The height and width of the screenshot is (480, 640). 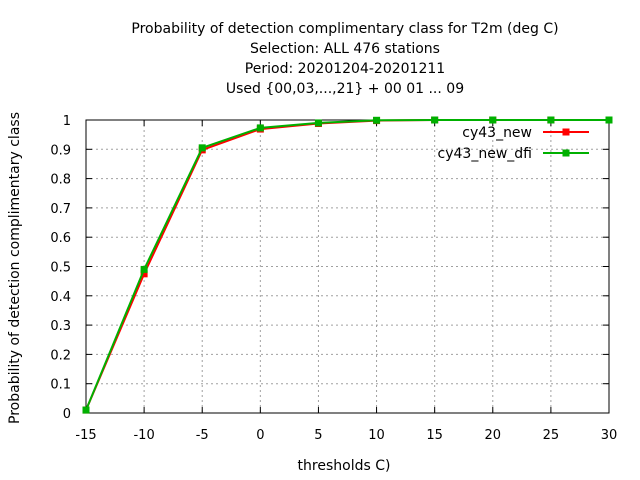 What do you see at coordinates (202, 435) in the screenshot?
I see `x-tick-label: -5` at bounding box center [202, 435].